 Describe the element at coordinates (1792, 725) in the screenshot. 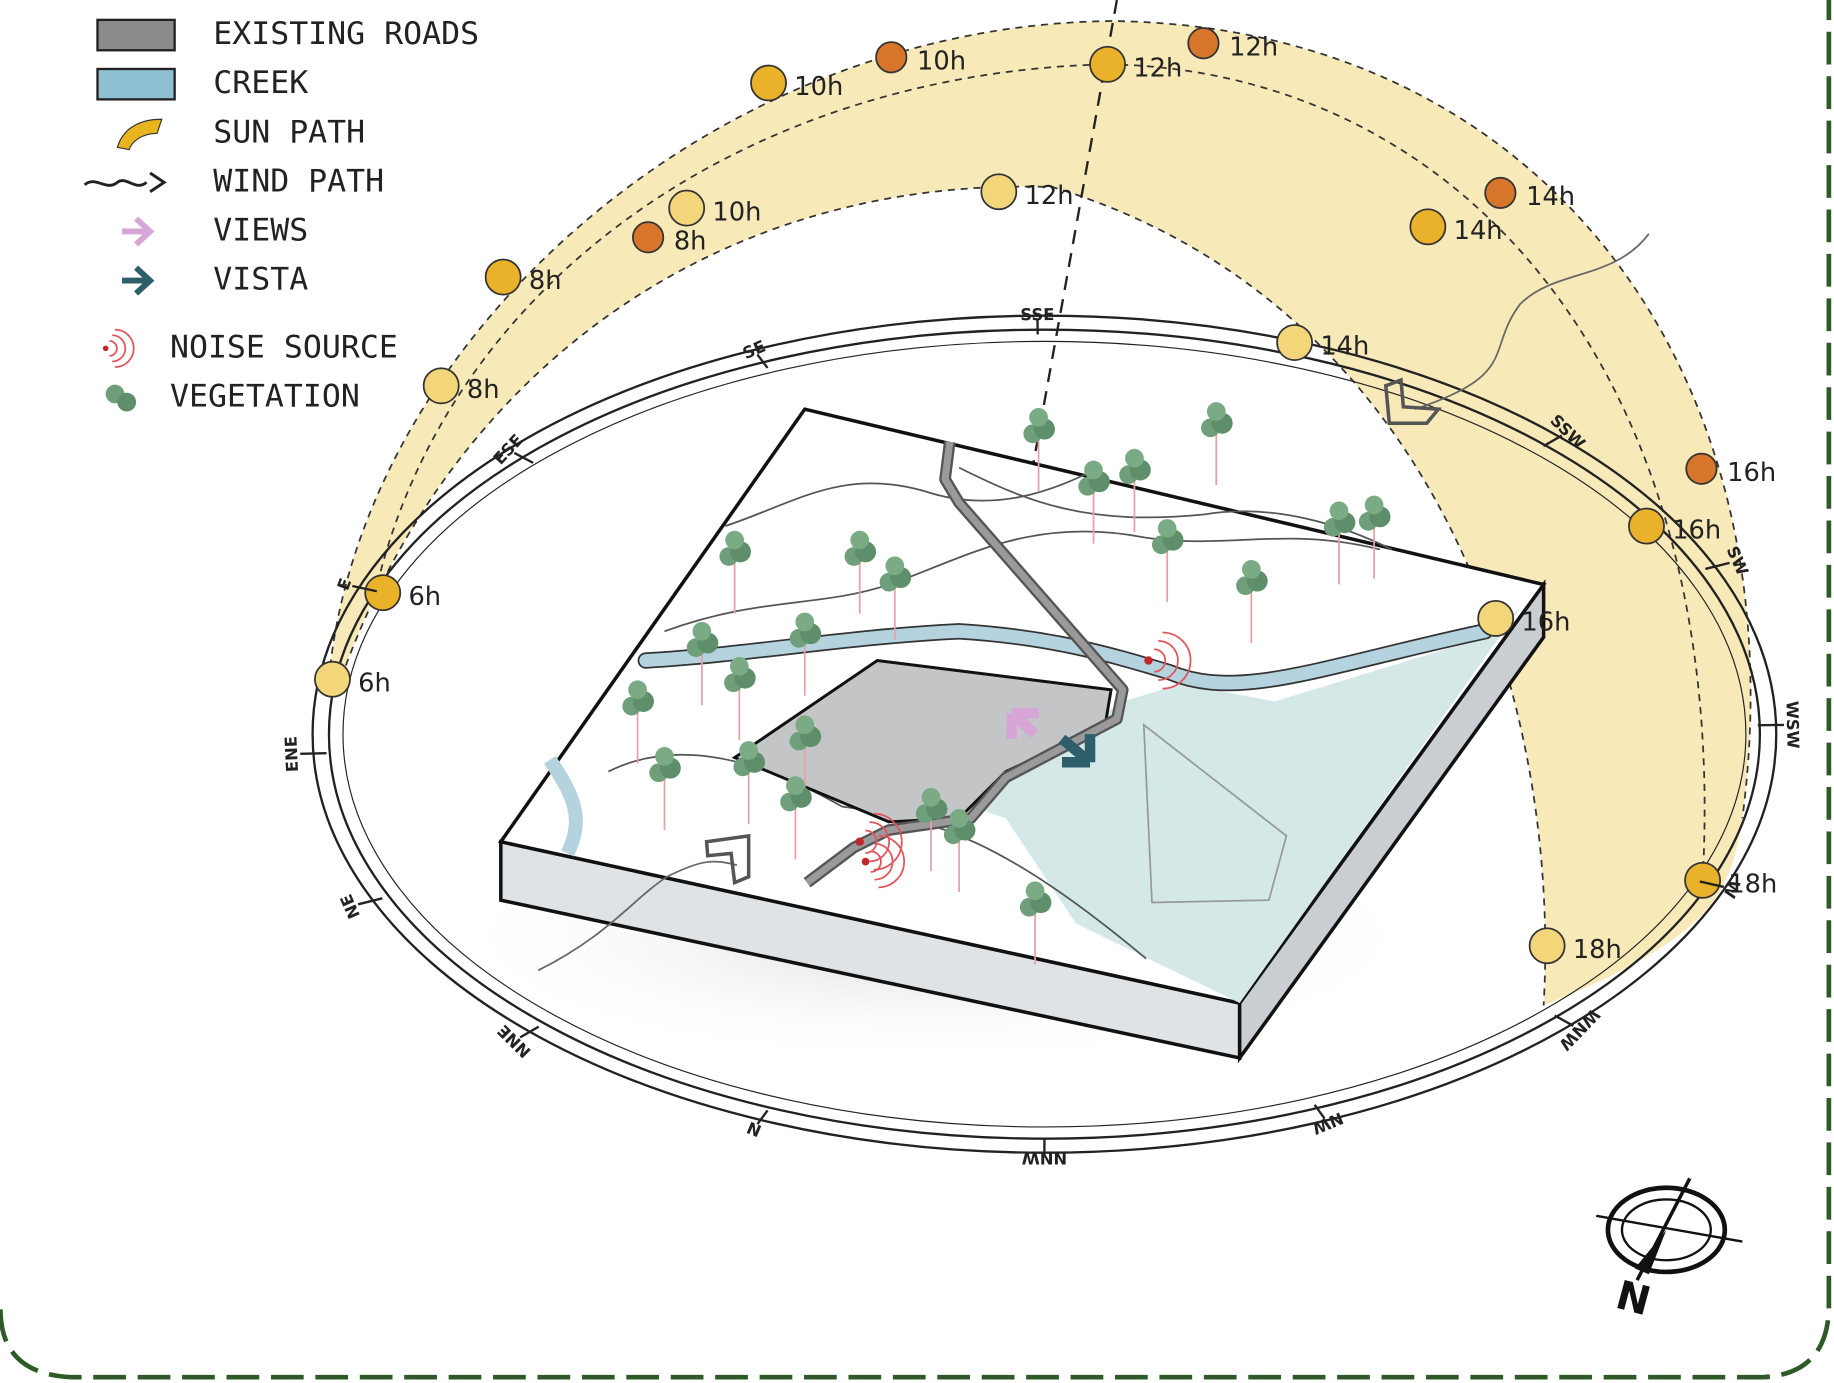

I see `compass-label: WSW` at that location.